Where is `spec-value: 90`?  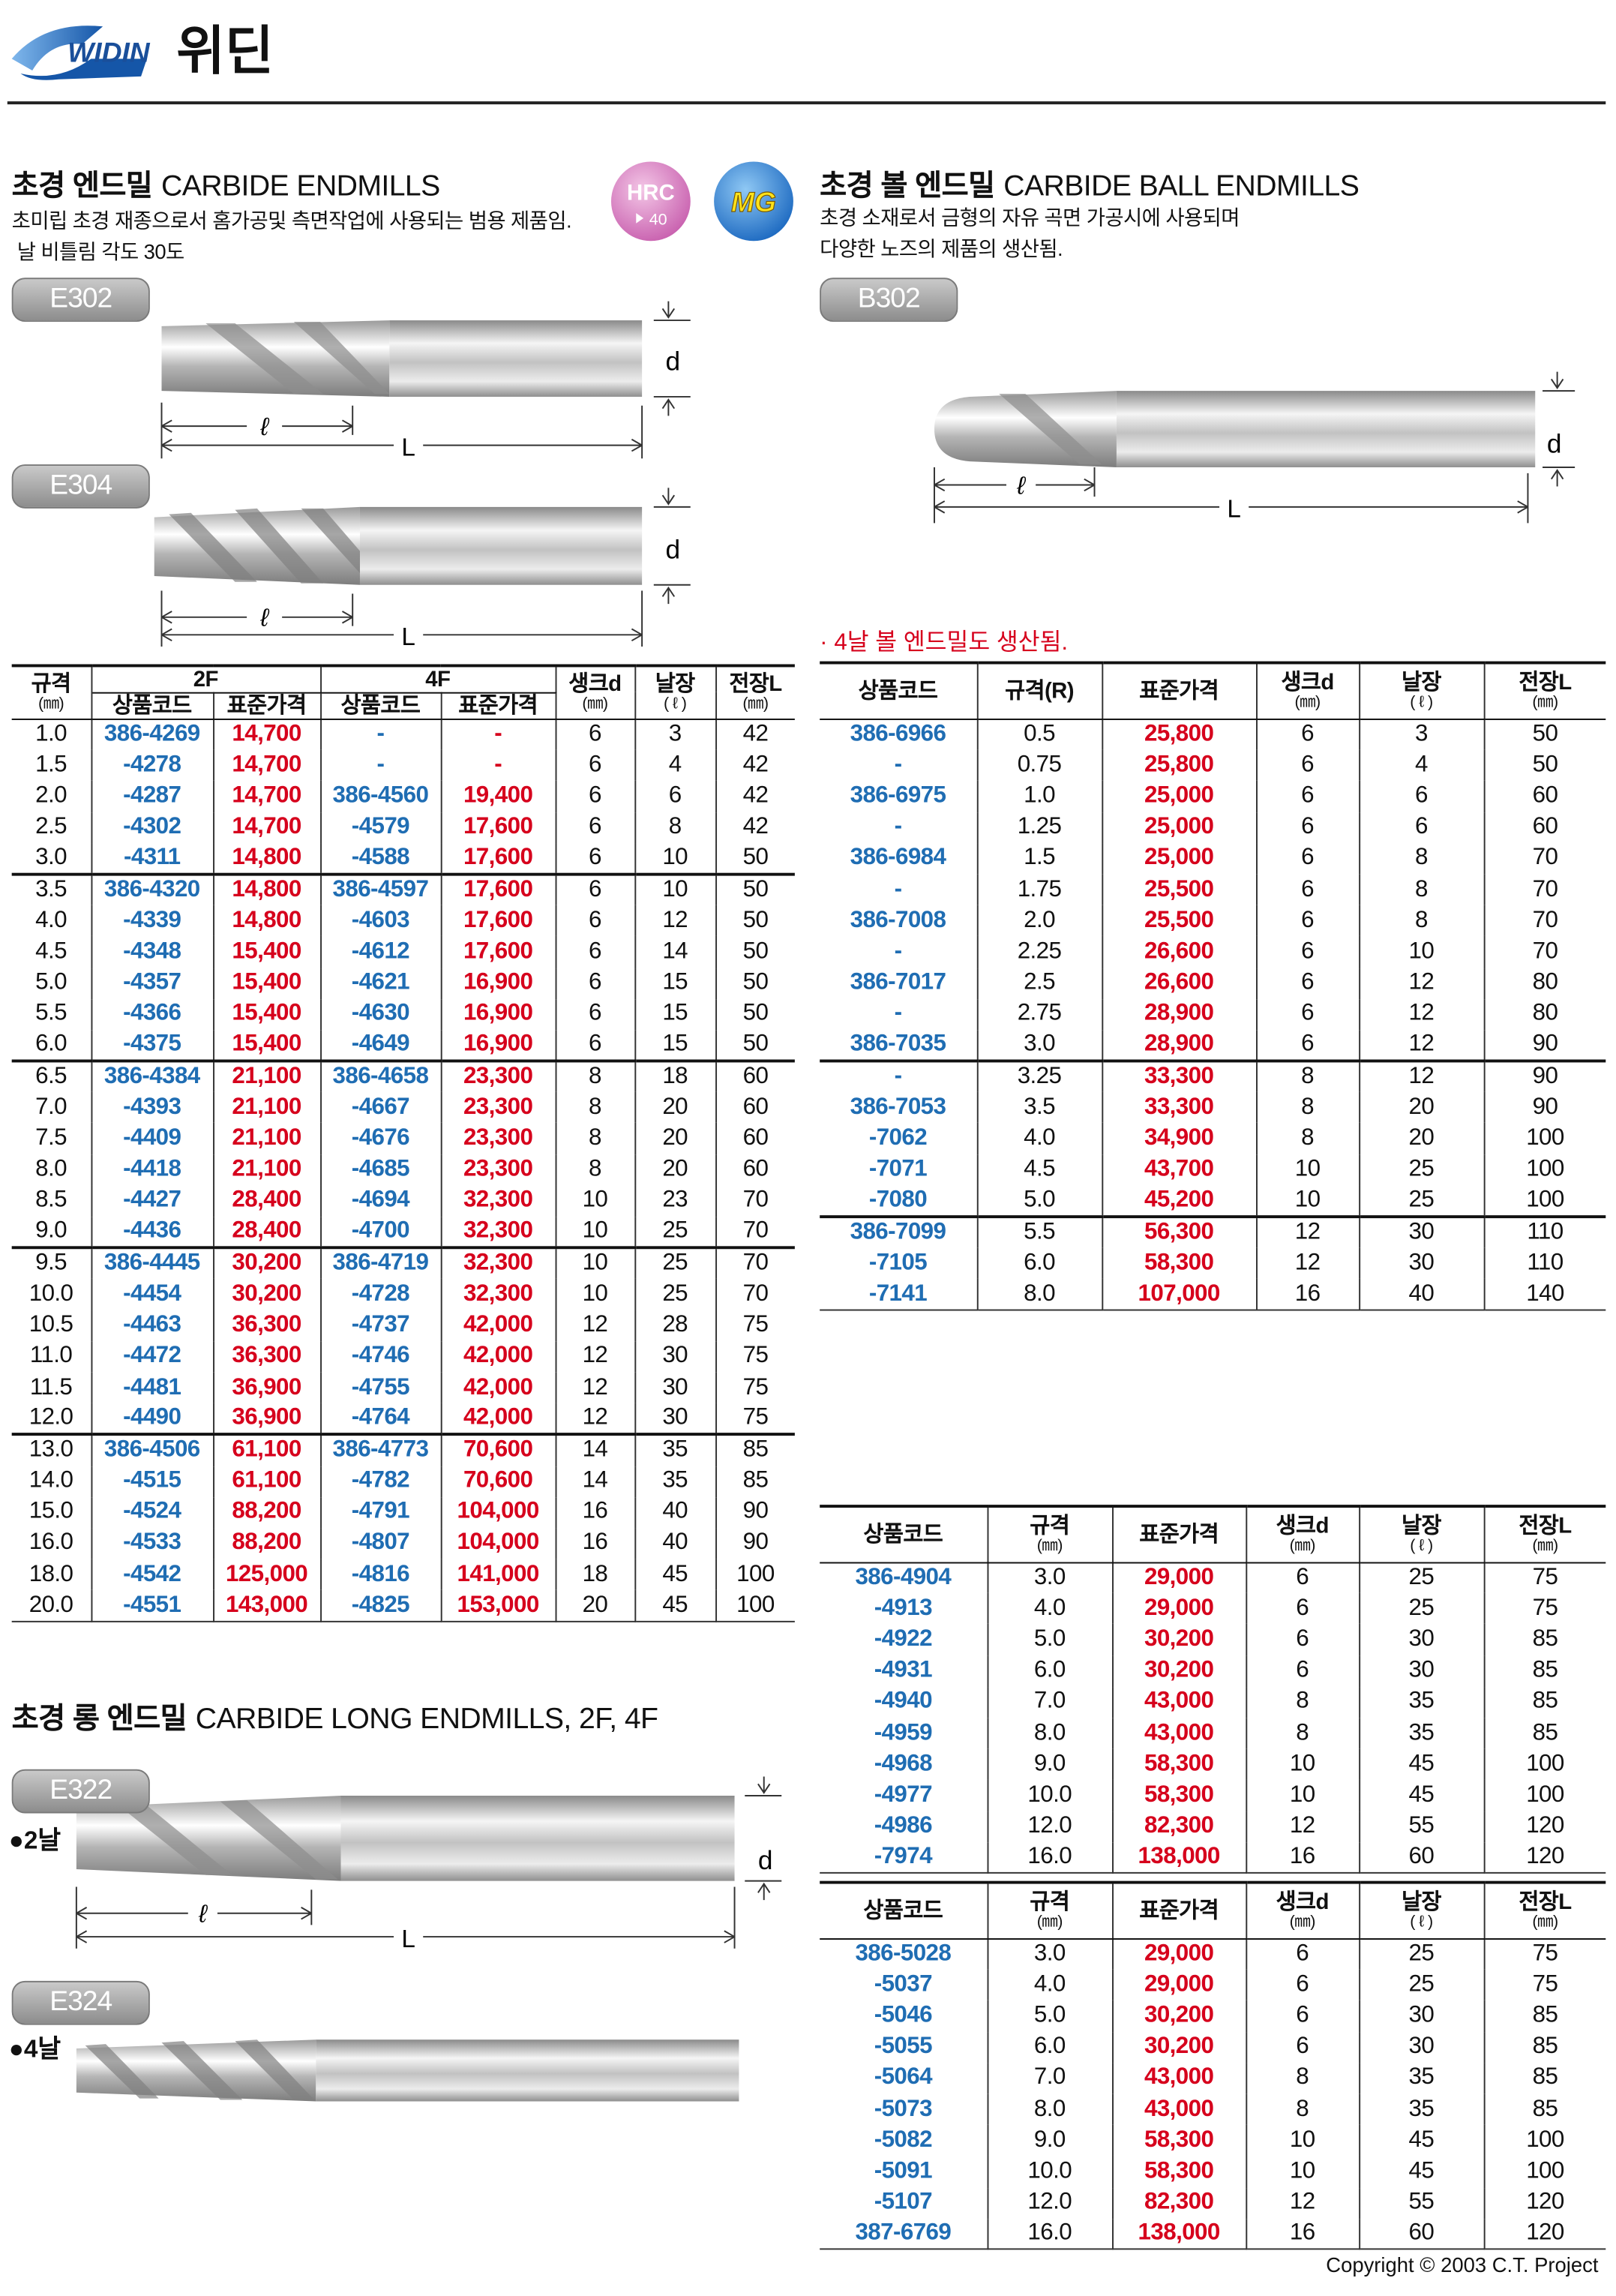 spec-value: 90 is located at coordinates (755, 1543).